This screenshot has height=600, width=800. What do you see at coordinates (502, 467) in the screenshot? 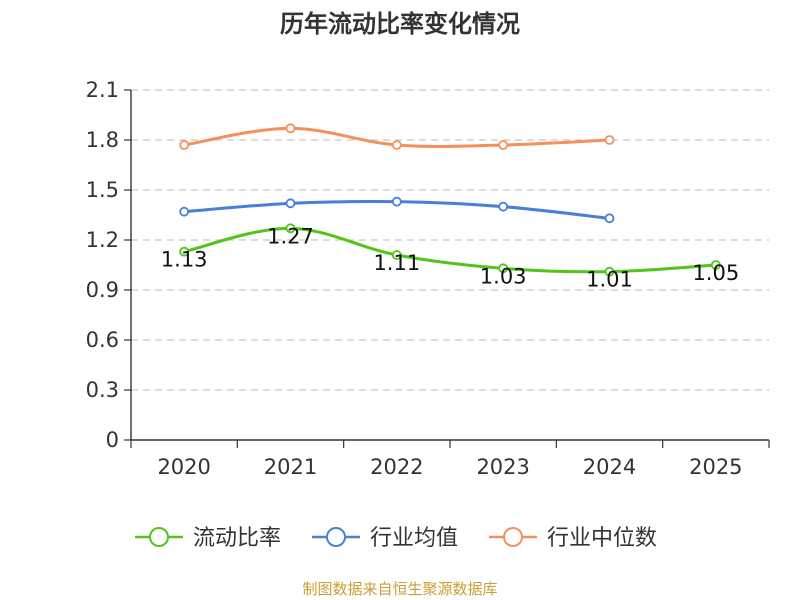
I see `x-tick-label: 2023` at bounding box center [502, 467].